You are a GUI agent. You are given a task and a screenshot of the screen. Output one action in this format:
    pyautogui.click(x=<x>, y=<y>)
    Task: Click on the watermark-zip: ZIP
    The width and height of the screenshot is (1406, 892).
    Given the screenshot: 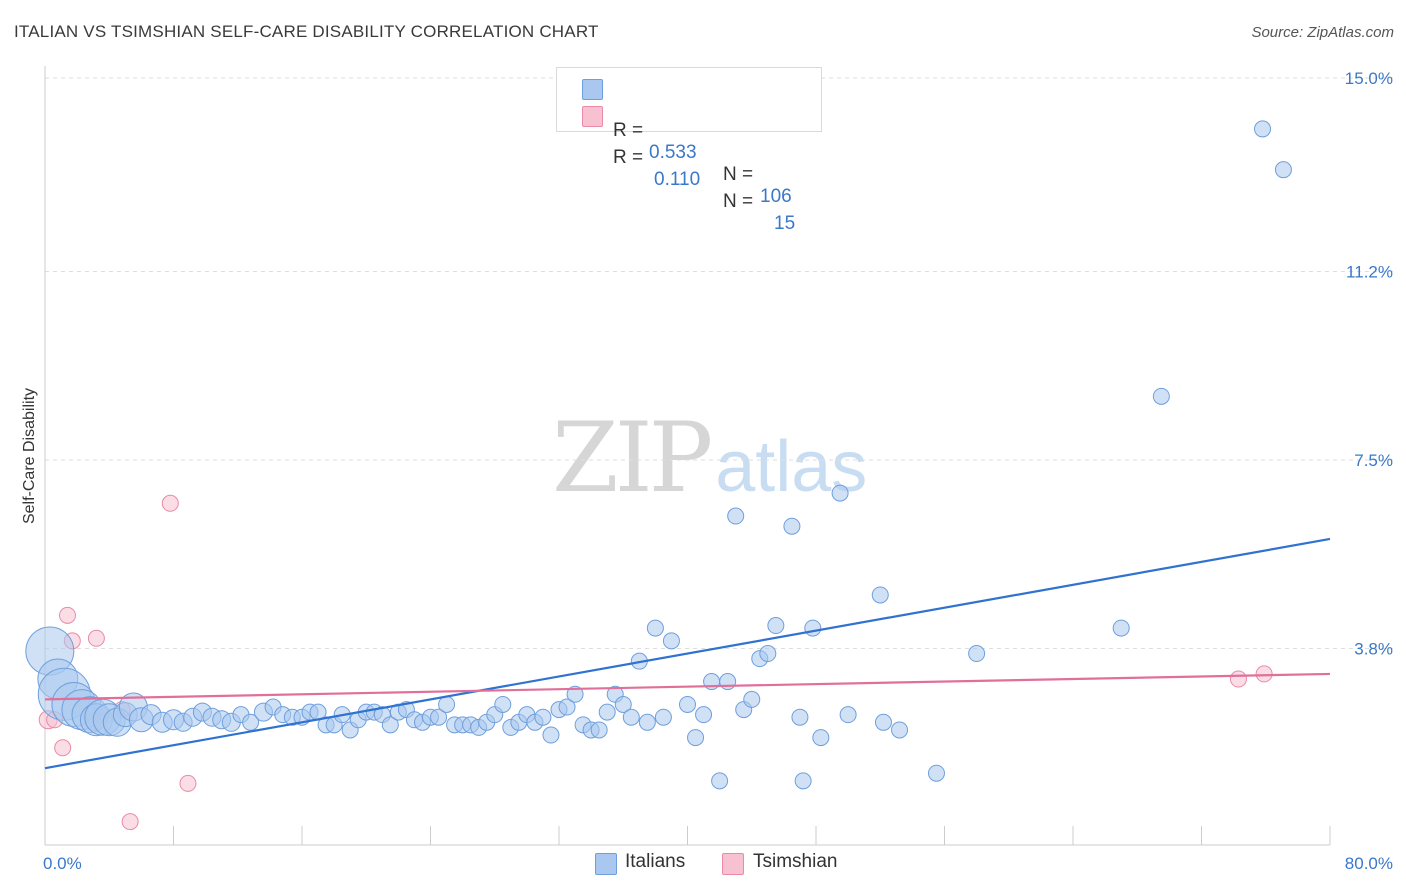 What is the action you would take?
    pyautogui.click(x=632, y=458)
    